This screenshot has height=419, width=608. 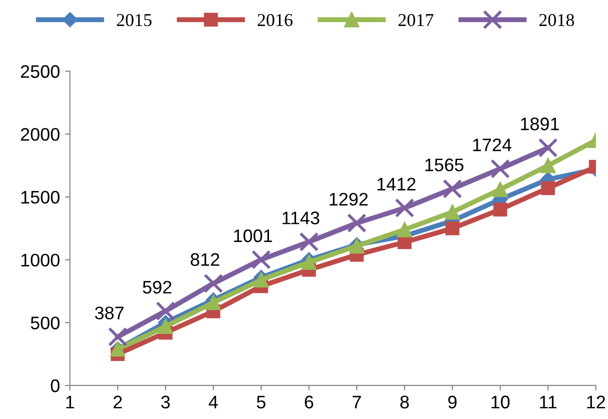 What do you see at coordinates (55, 385) in the screenshot?
I see `y-tick-label: 0` at bounding box center [55, 385].